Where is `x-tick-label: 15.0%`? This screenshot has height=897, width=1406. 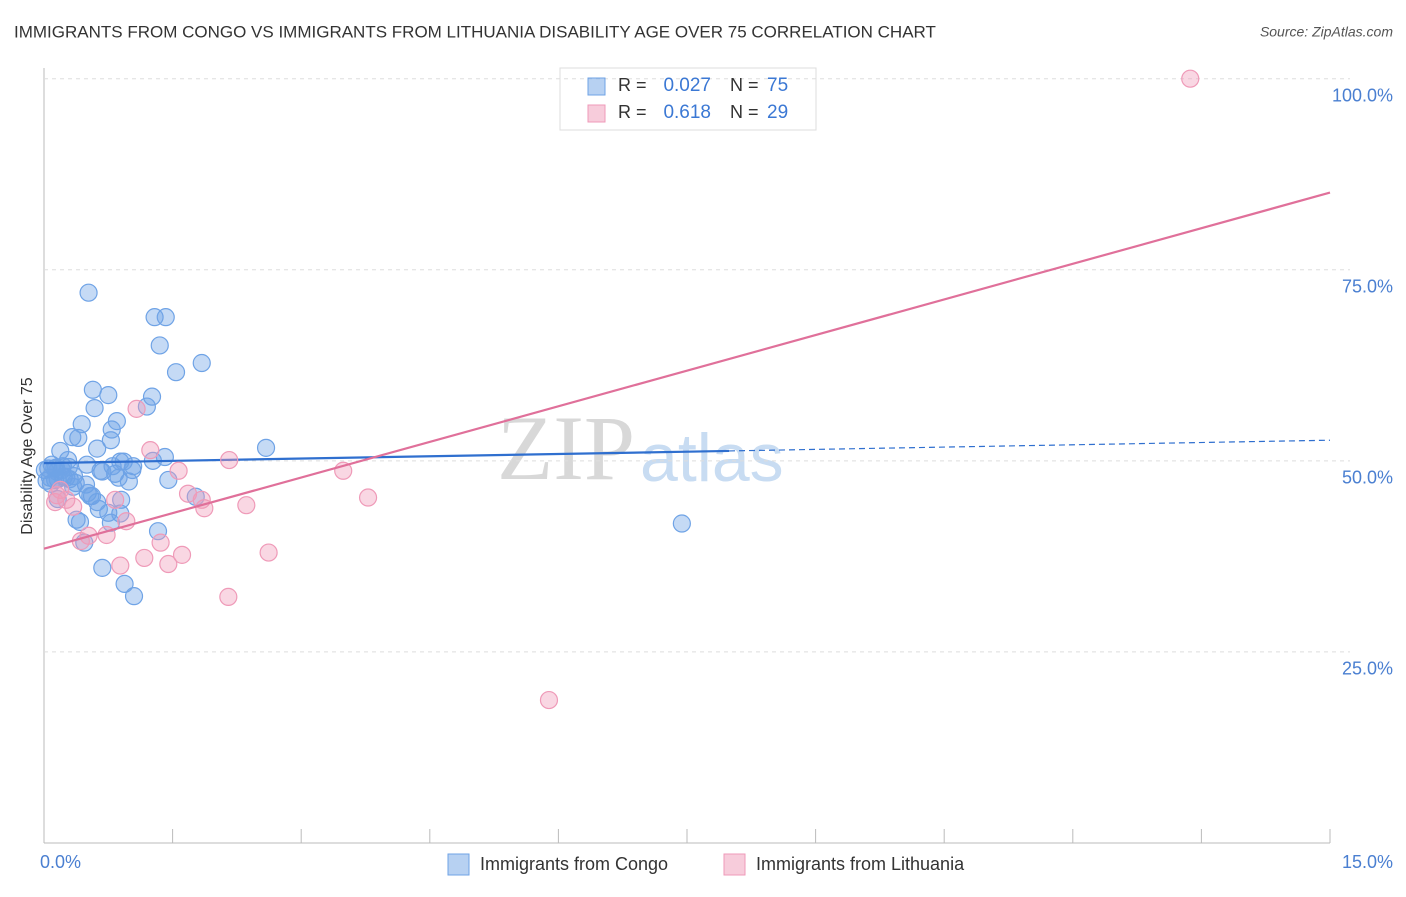 x-tick-label: 15.0% is located at coordinates (1367, 862).